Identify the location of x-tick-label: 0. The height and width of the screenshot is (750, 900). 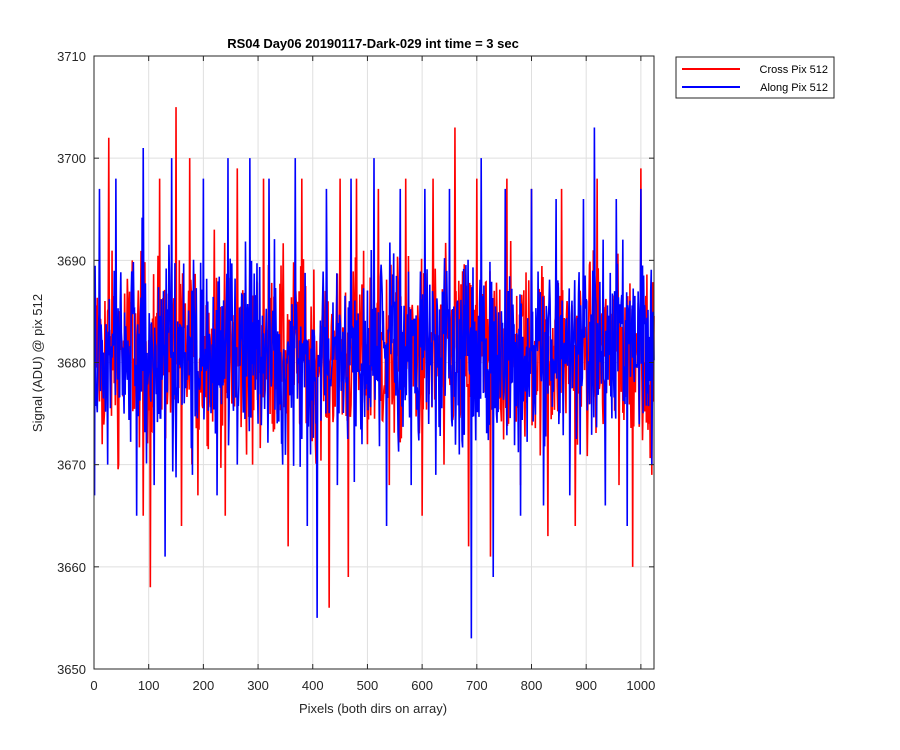
(93, 685).